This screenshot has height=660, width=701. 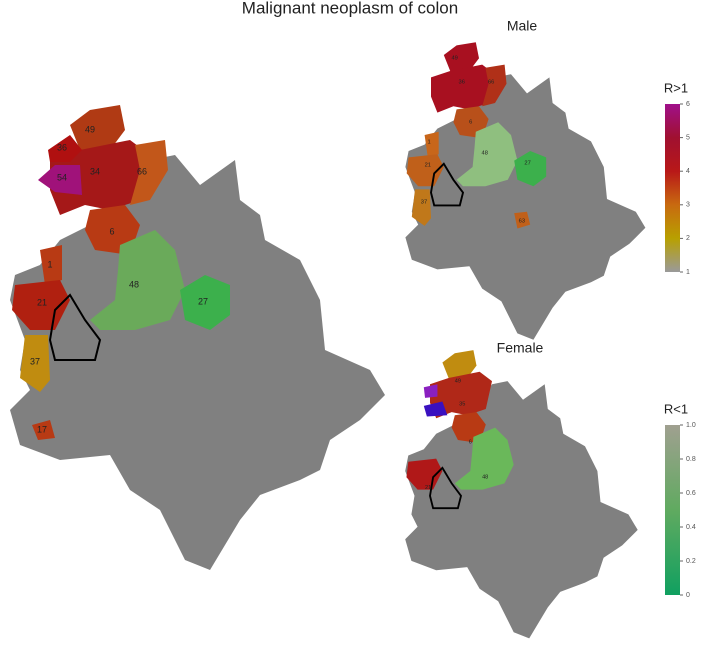 What do you see at coordinates (350, 8) in the screenshot?
I see `figure-title: Malignant neoplasm of colon` at bounding box center [350, 8].